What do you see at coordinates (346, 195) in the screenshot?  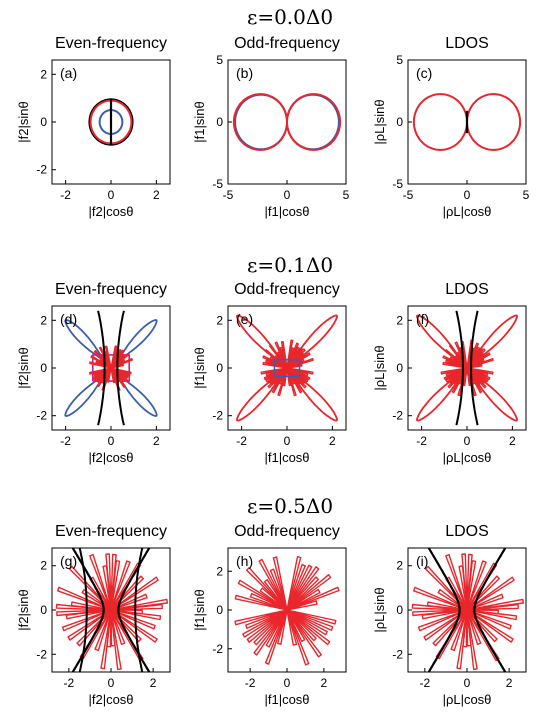 I see `x-tick-label: 5` at bounding box center [346, 195].